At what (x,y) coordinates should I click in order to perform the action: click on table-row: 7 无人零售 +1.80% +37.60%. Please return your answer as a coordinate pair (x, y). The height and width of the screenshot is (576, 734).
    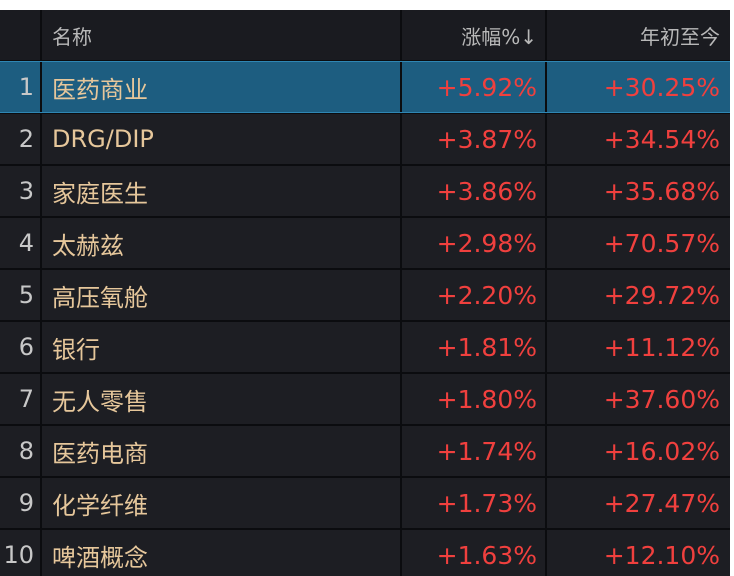
    Looking at the image, I should click on (365, 399).